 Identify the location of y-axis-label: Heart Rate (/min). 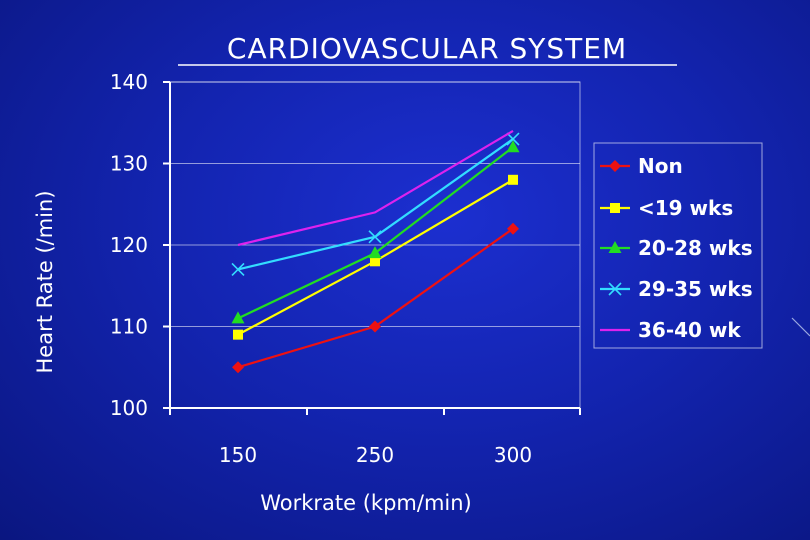
(45, 281).